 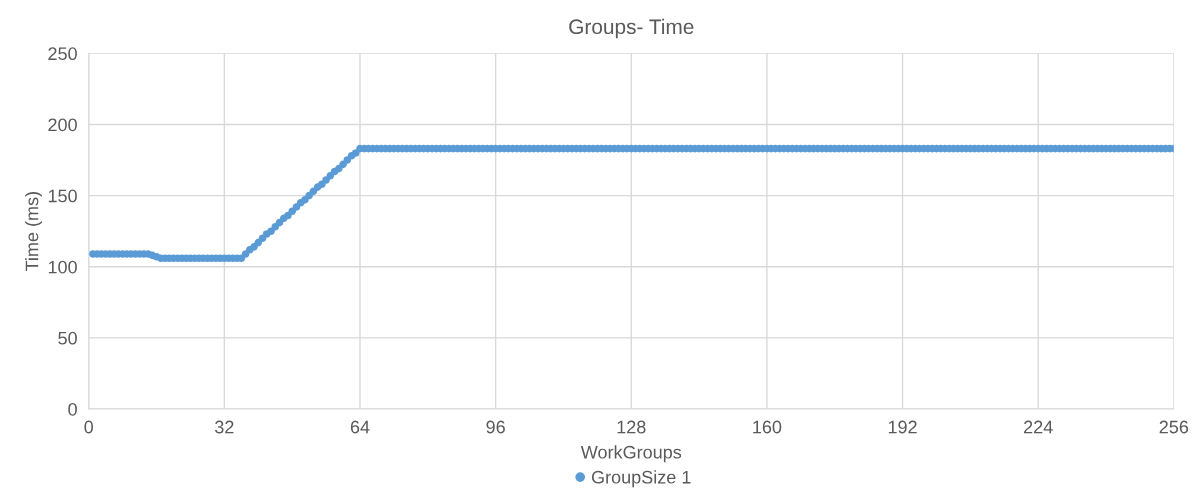 What do you see at coordinates (631, 427) in the screenshot?
I see `x-tick-label: 128` at bounding box center [631, 427].